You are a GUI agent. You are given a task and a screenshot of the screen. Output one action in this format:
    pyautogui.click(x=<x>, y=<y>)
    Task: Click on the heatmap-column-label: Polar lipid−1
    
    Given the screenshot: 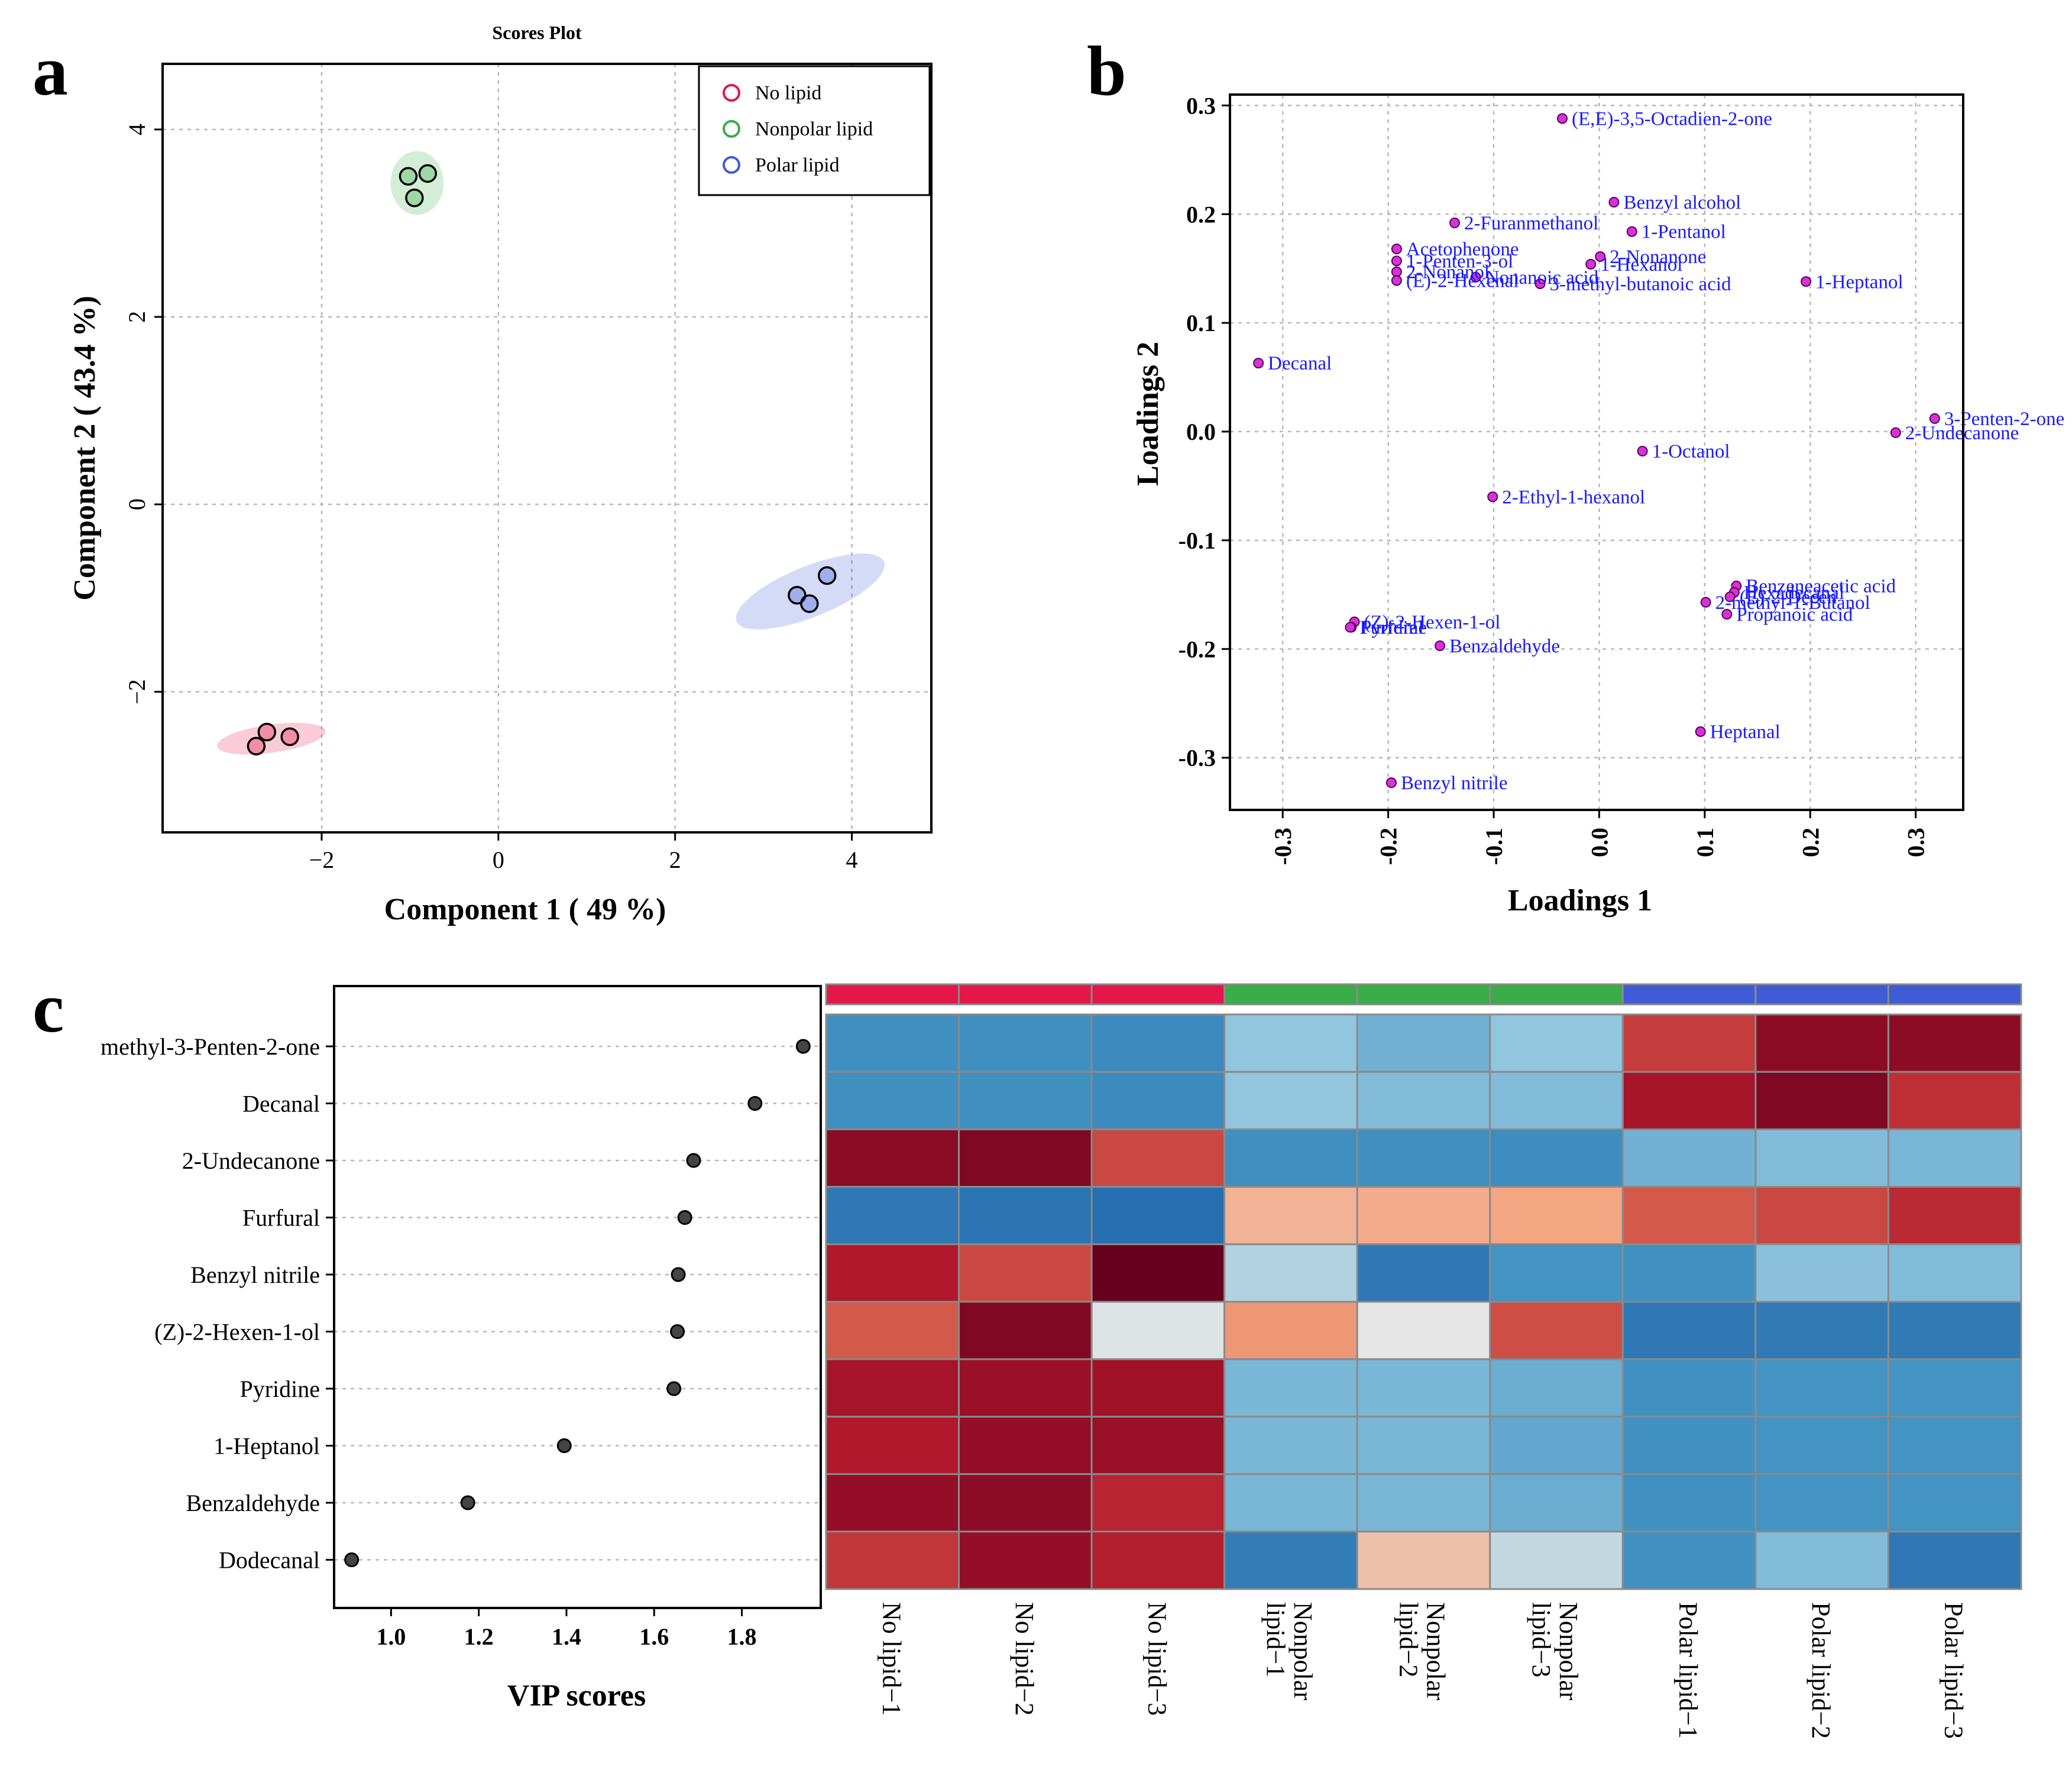 What is the action you would take?
    pyautogui.click(x=1688, y=1670)
    